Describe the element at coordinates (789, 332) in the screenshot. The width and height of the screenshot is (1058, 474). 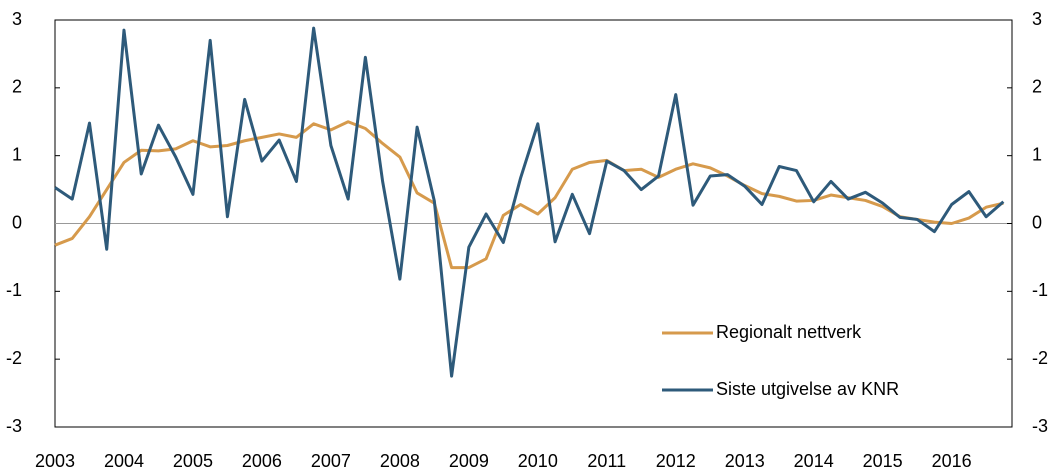
I see `legend-label: Regionalt nettverk` at that location.